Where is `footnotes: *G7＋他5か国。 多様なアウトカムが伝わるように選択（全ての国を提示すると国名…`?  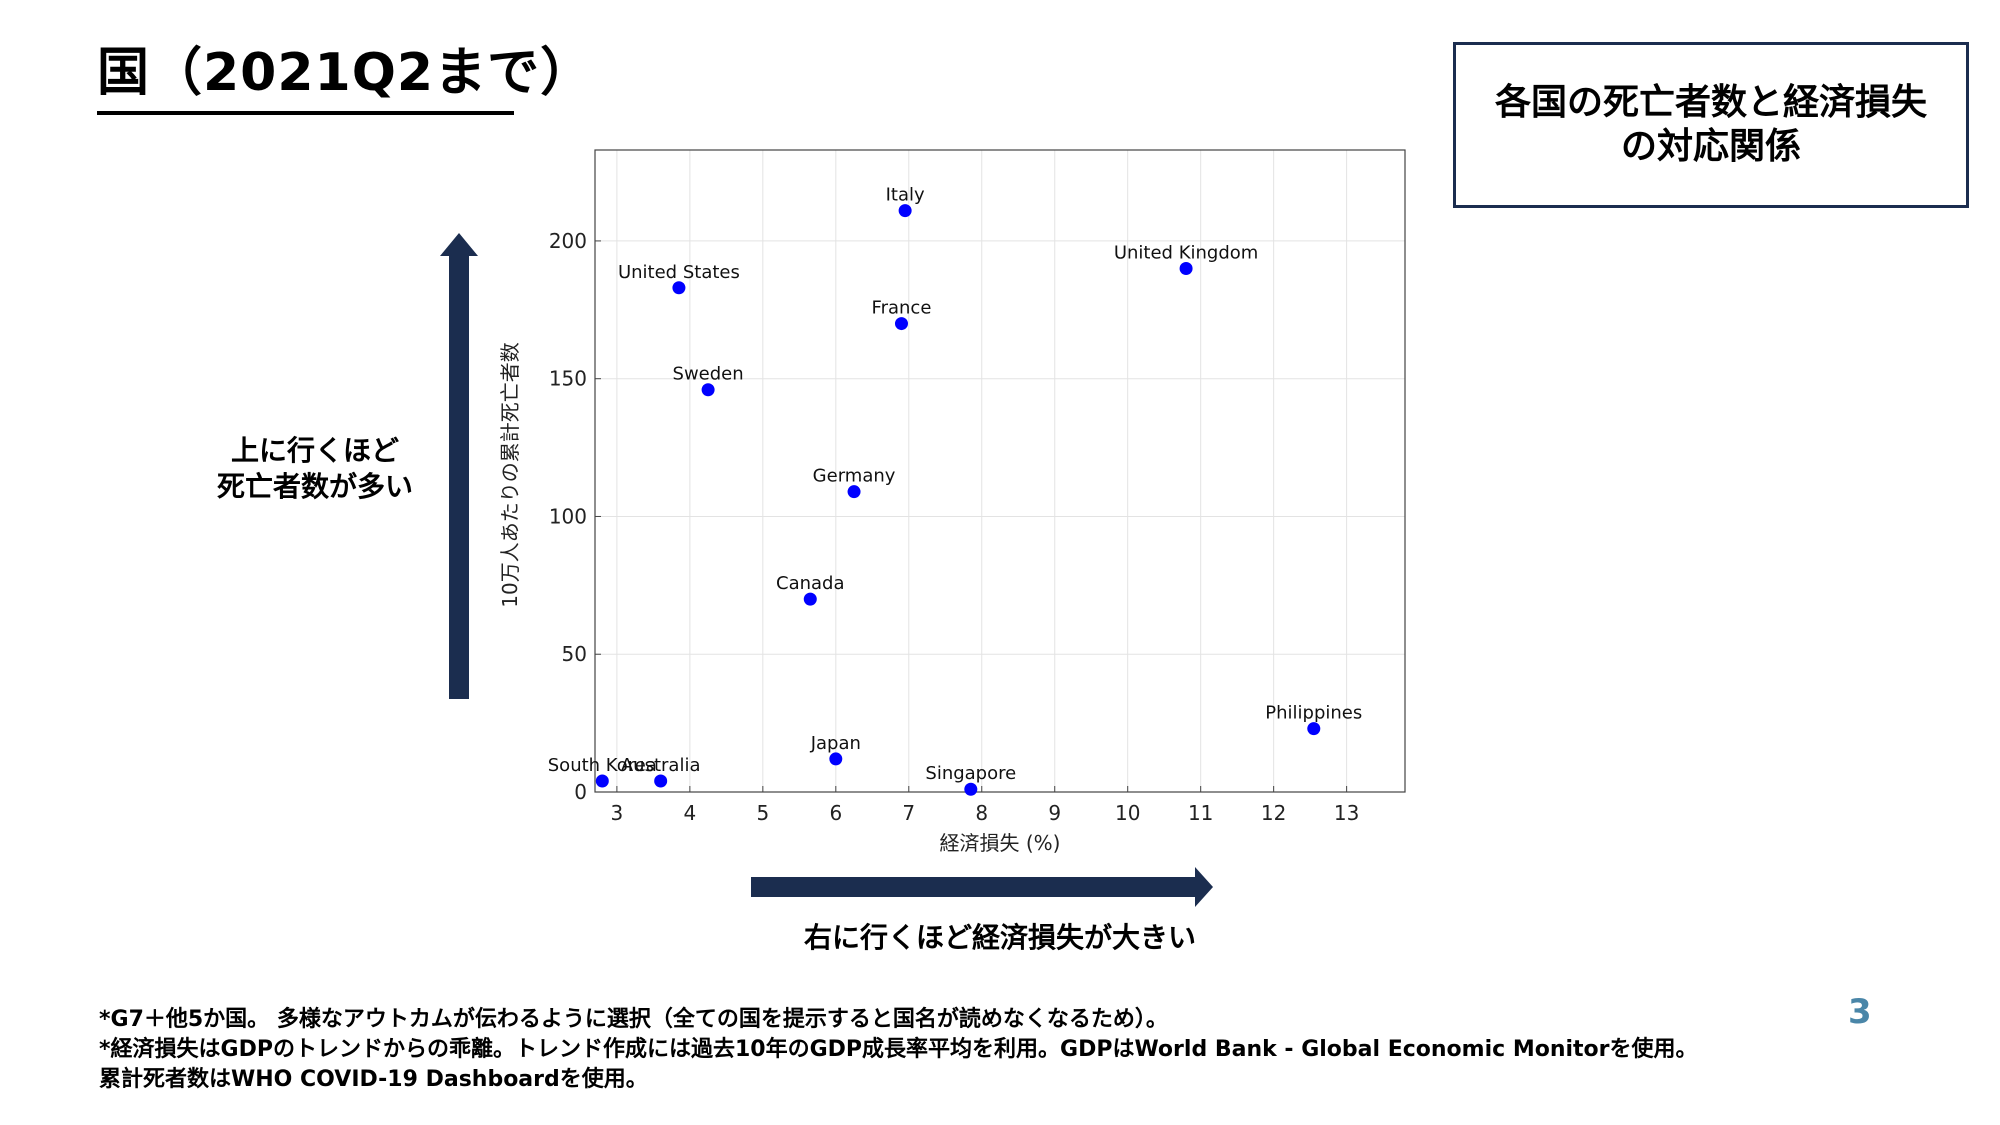 footnotes: *G7＋他5か国。 多様なアウトカムが伝わるように選択（全ての国を提示すると国名… is located at coordinates (898, 1050).